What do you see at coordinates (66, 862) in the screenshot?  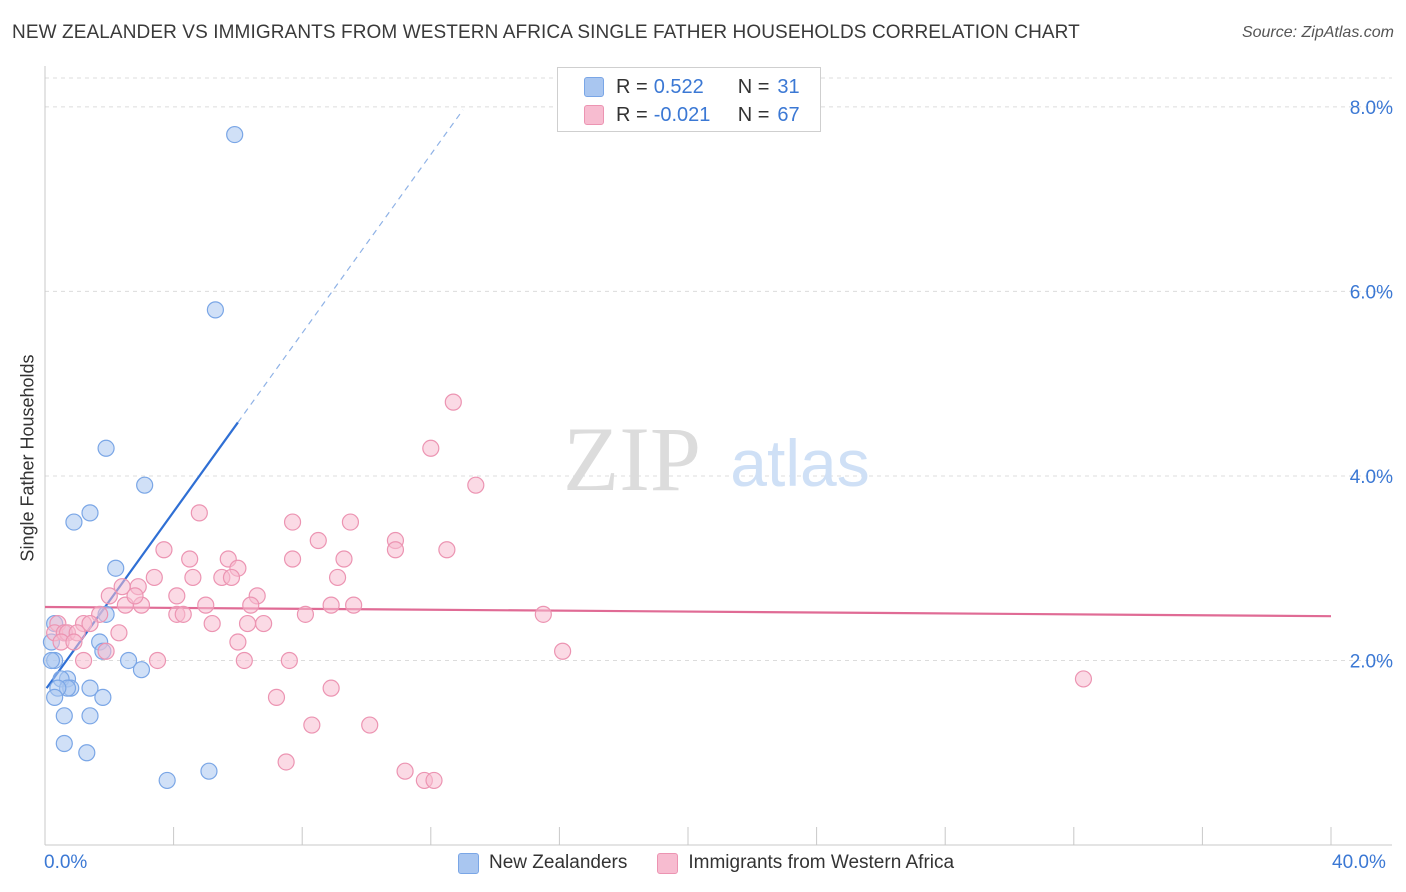 I see `x-tick-label-min: 0.0%` at bounding box center [66, 862].